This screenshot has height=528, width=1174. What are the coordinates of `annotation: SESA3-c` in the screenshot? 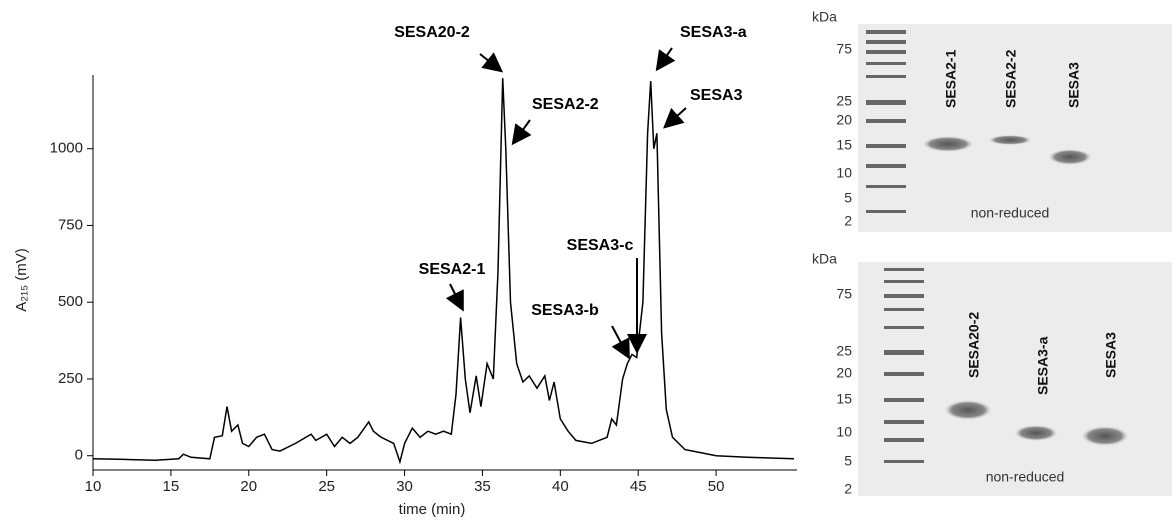 It's located at (600, 245).